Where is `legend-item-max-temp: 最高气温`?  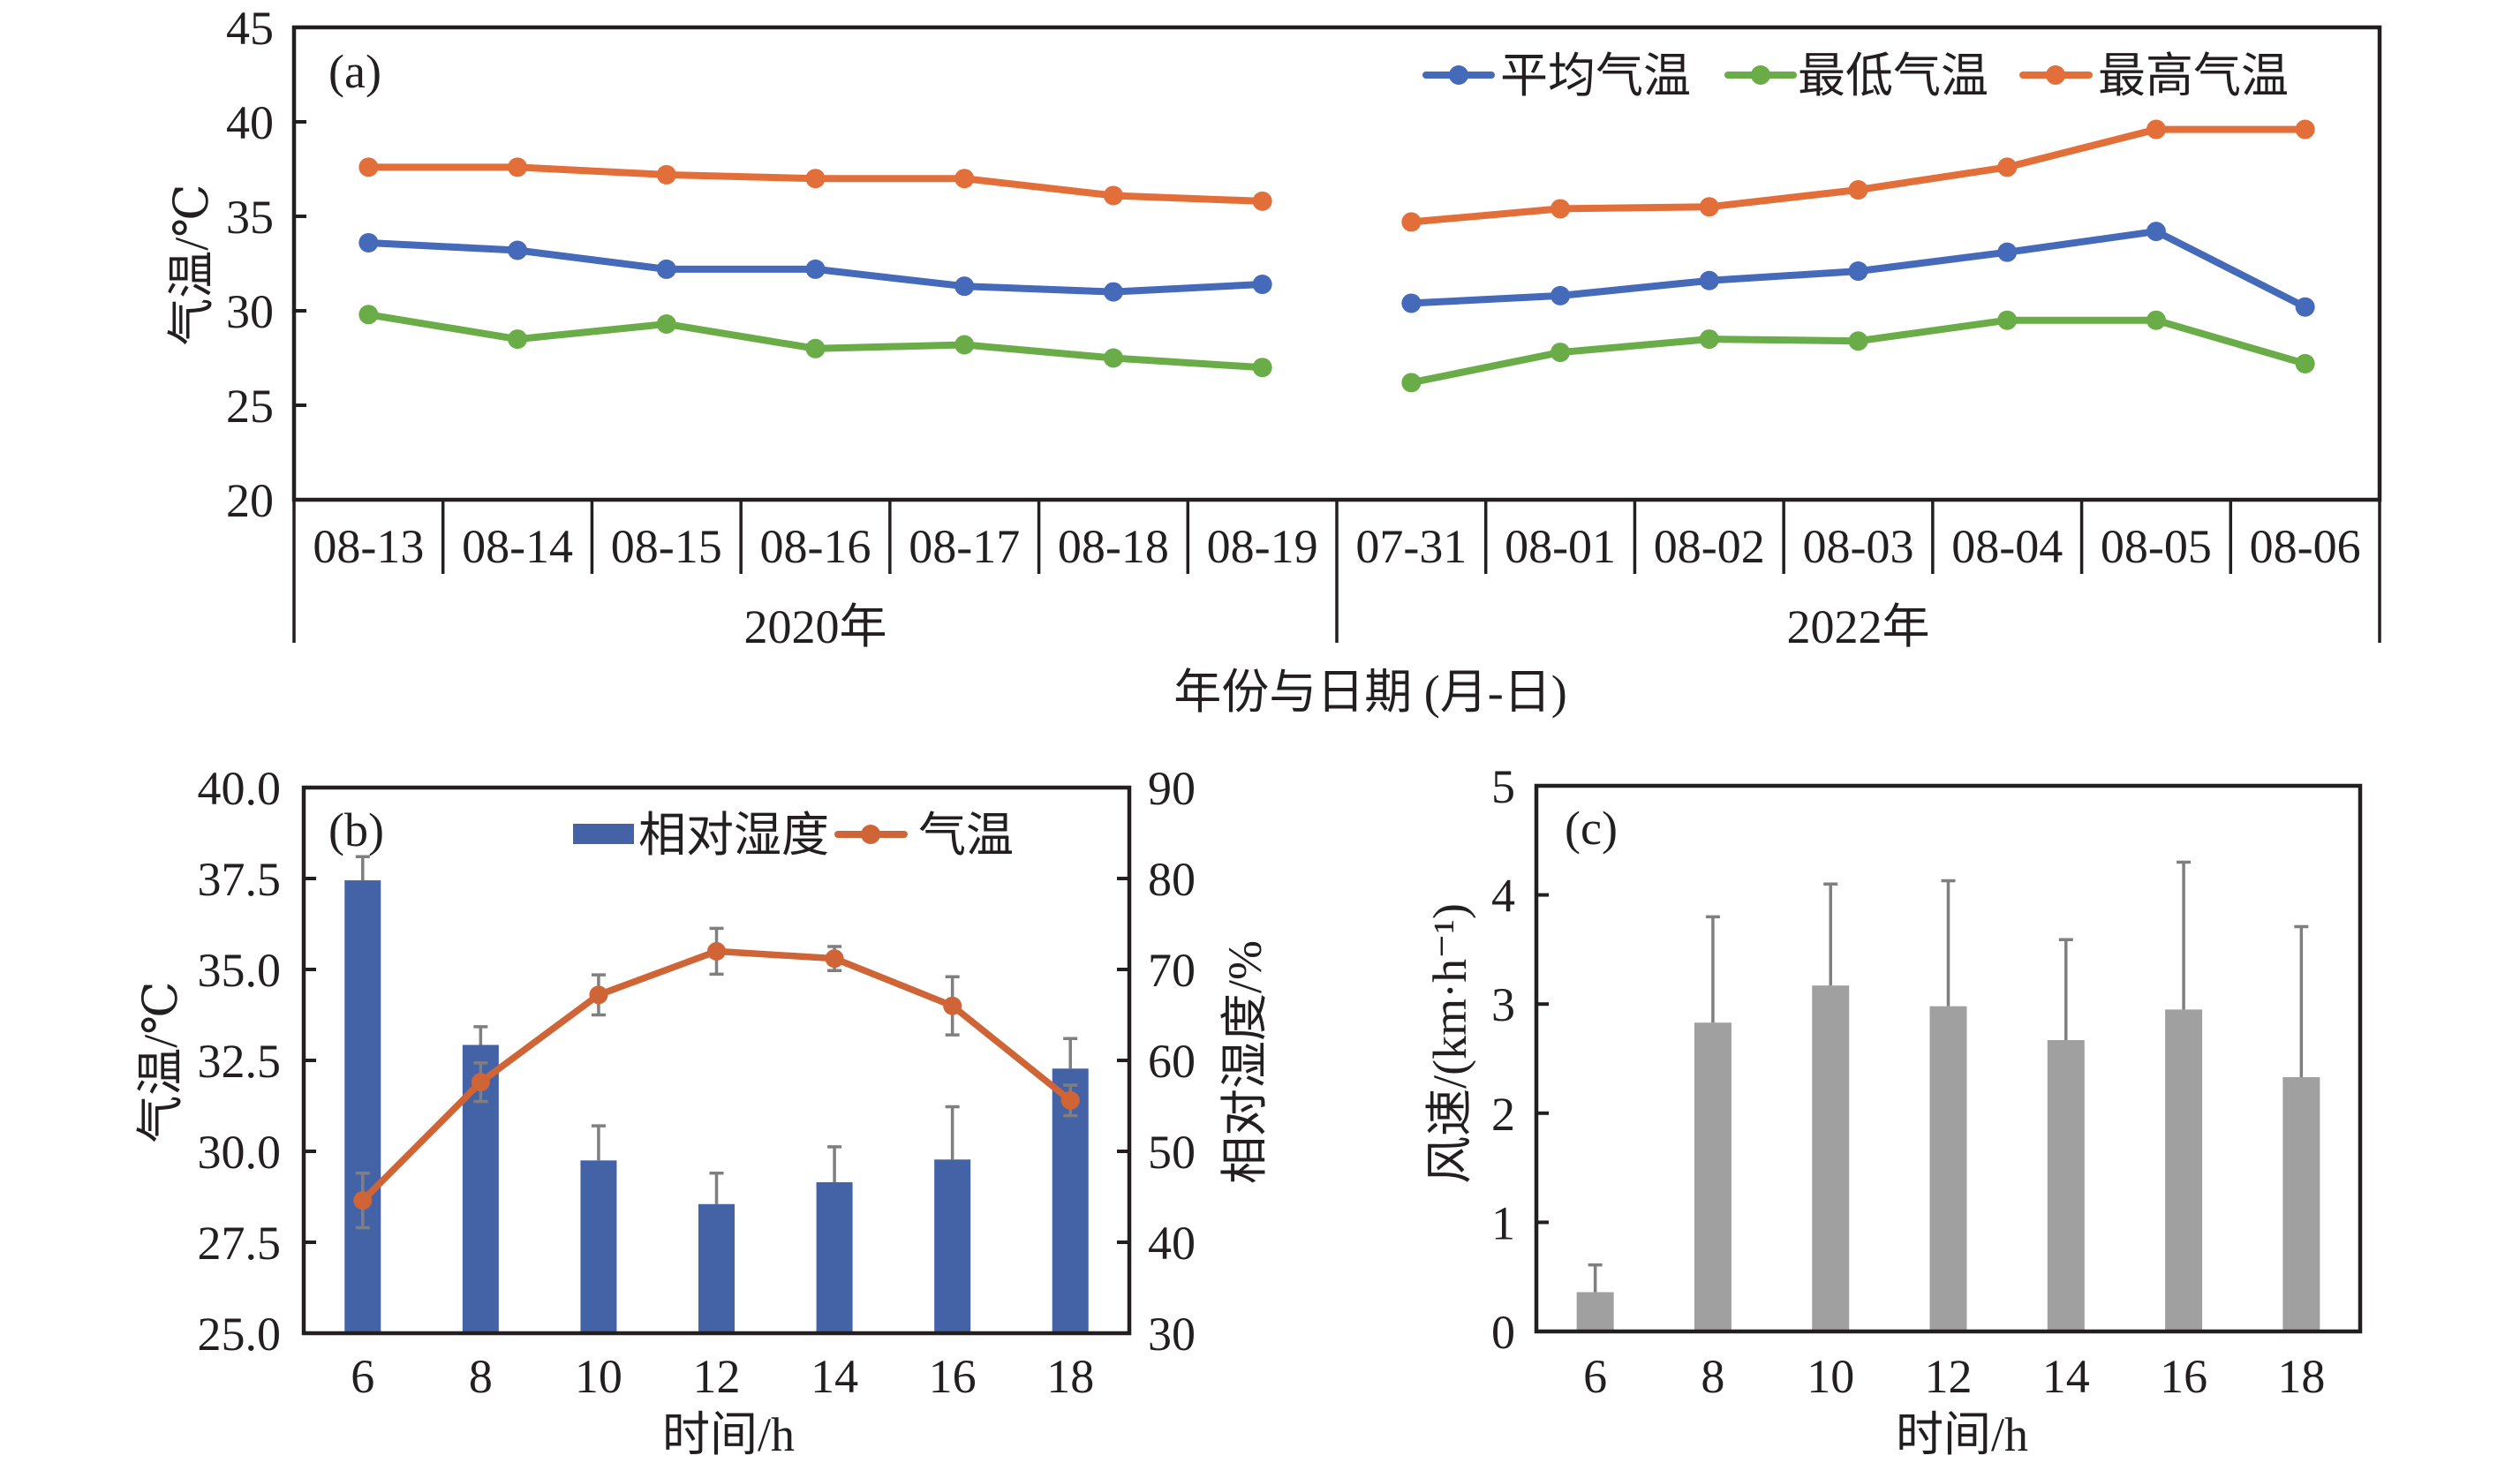 legend-item-max-temp: 最高气温 is located at coordinates (2154, 75).